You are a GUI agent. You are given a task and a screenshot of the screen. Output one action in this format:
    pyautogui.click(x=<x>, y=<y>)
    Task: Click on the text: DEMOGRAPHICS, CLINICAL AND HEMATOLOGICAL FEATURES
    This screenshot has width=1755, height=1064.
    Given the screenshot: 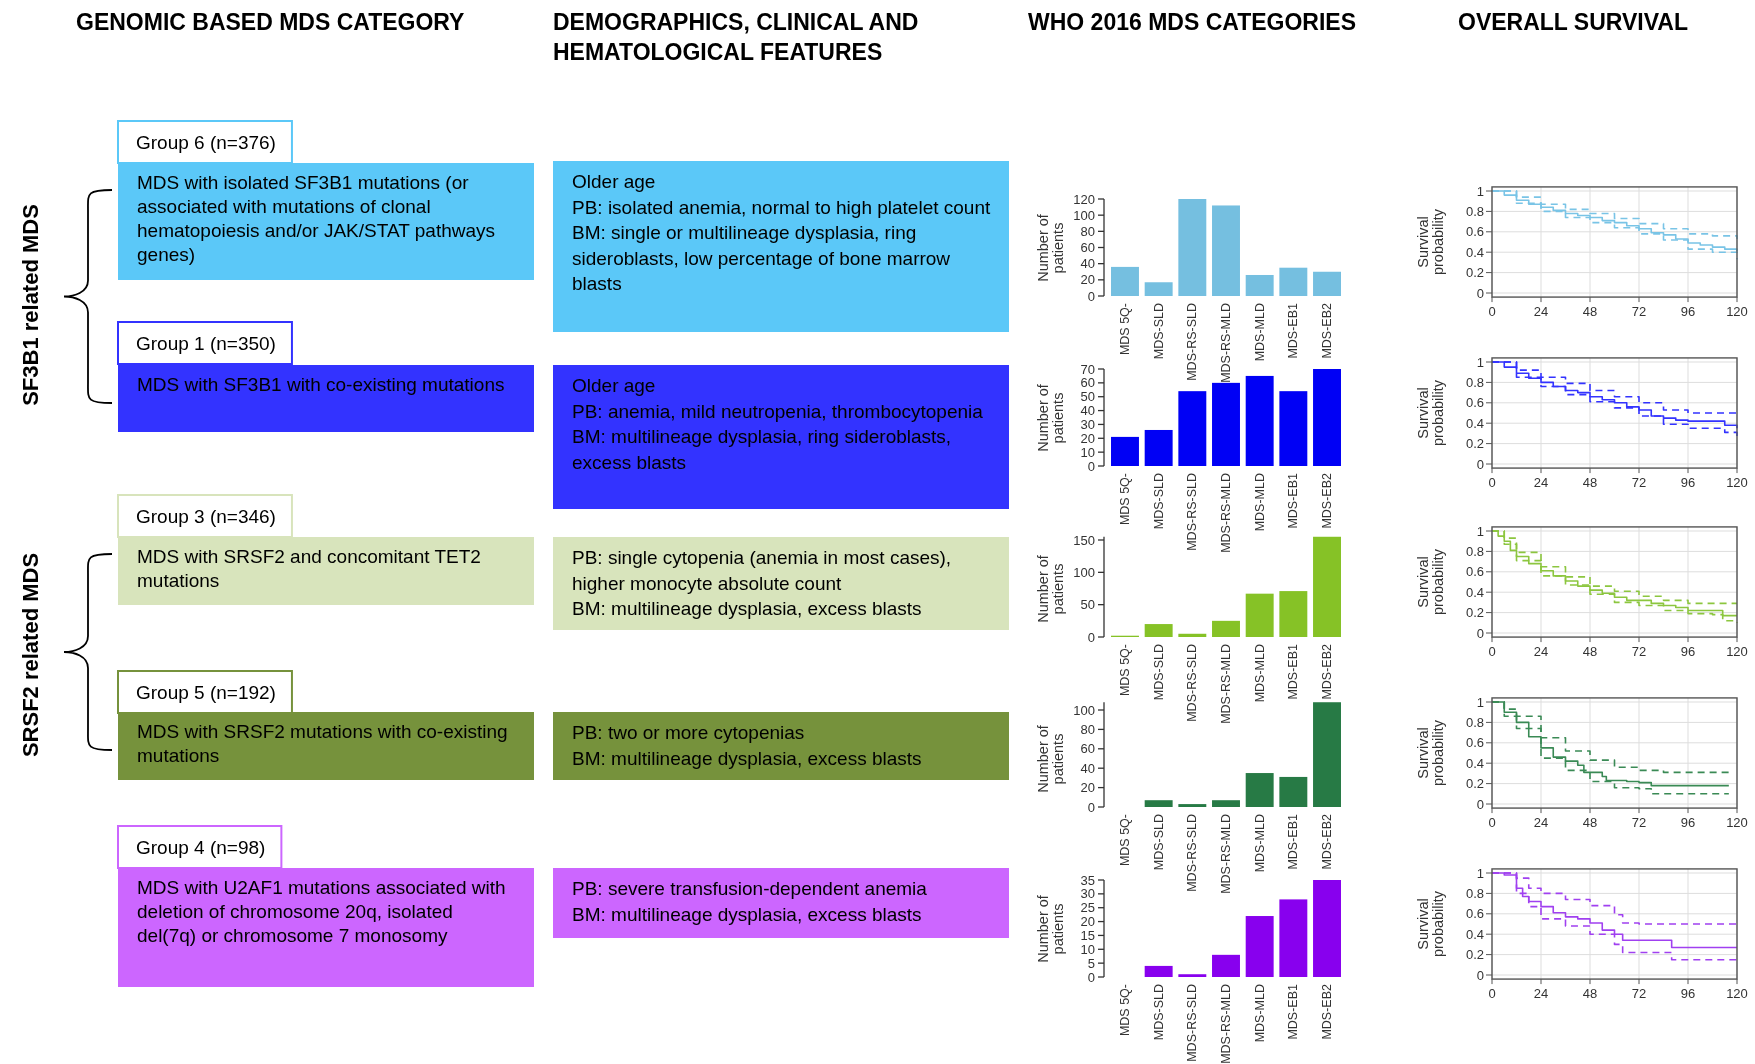 What is the action you would take?
    pyautogui.click(x=736, y=37)
    